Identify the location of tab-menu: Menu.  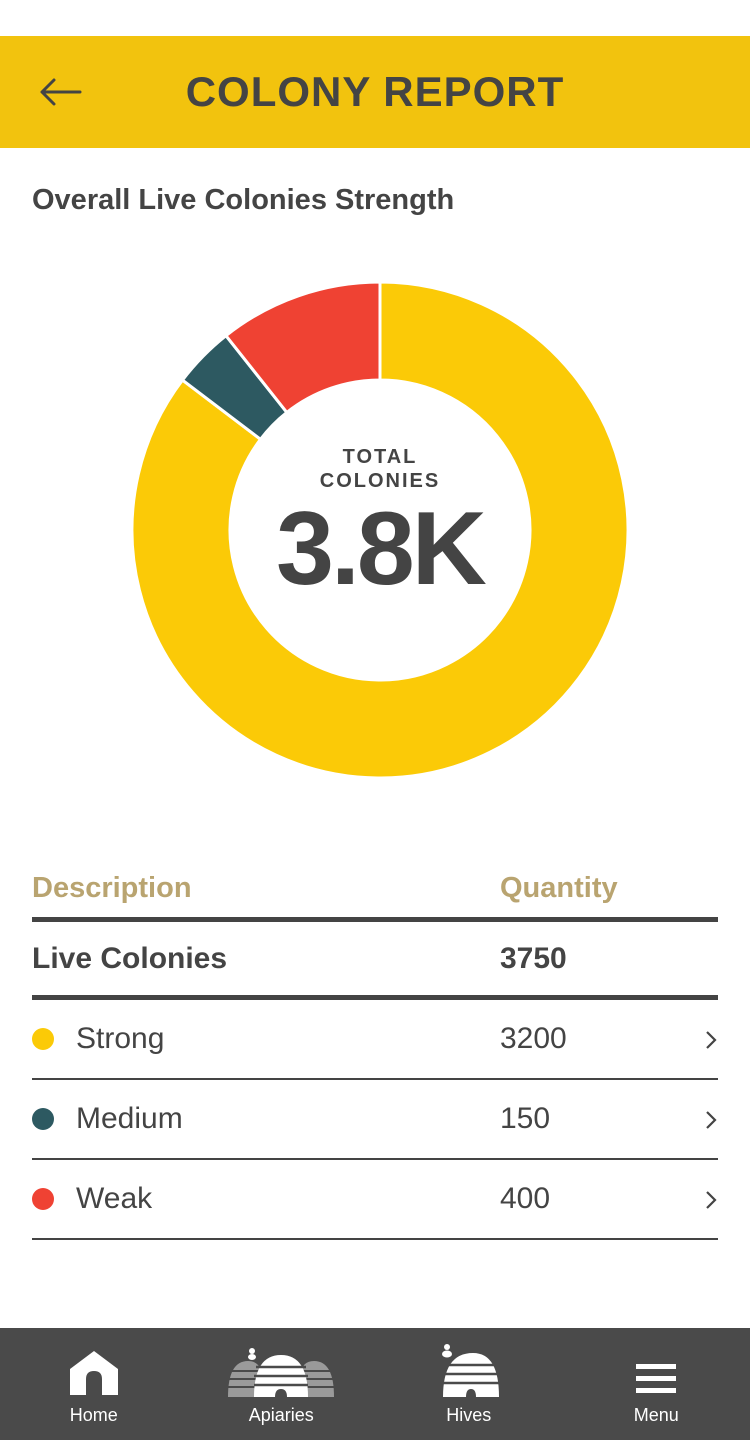
(656, 1384).